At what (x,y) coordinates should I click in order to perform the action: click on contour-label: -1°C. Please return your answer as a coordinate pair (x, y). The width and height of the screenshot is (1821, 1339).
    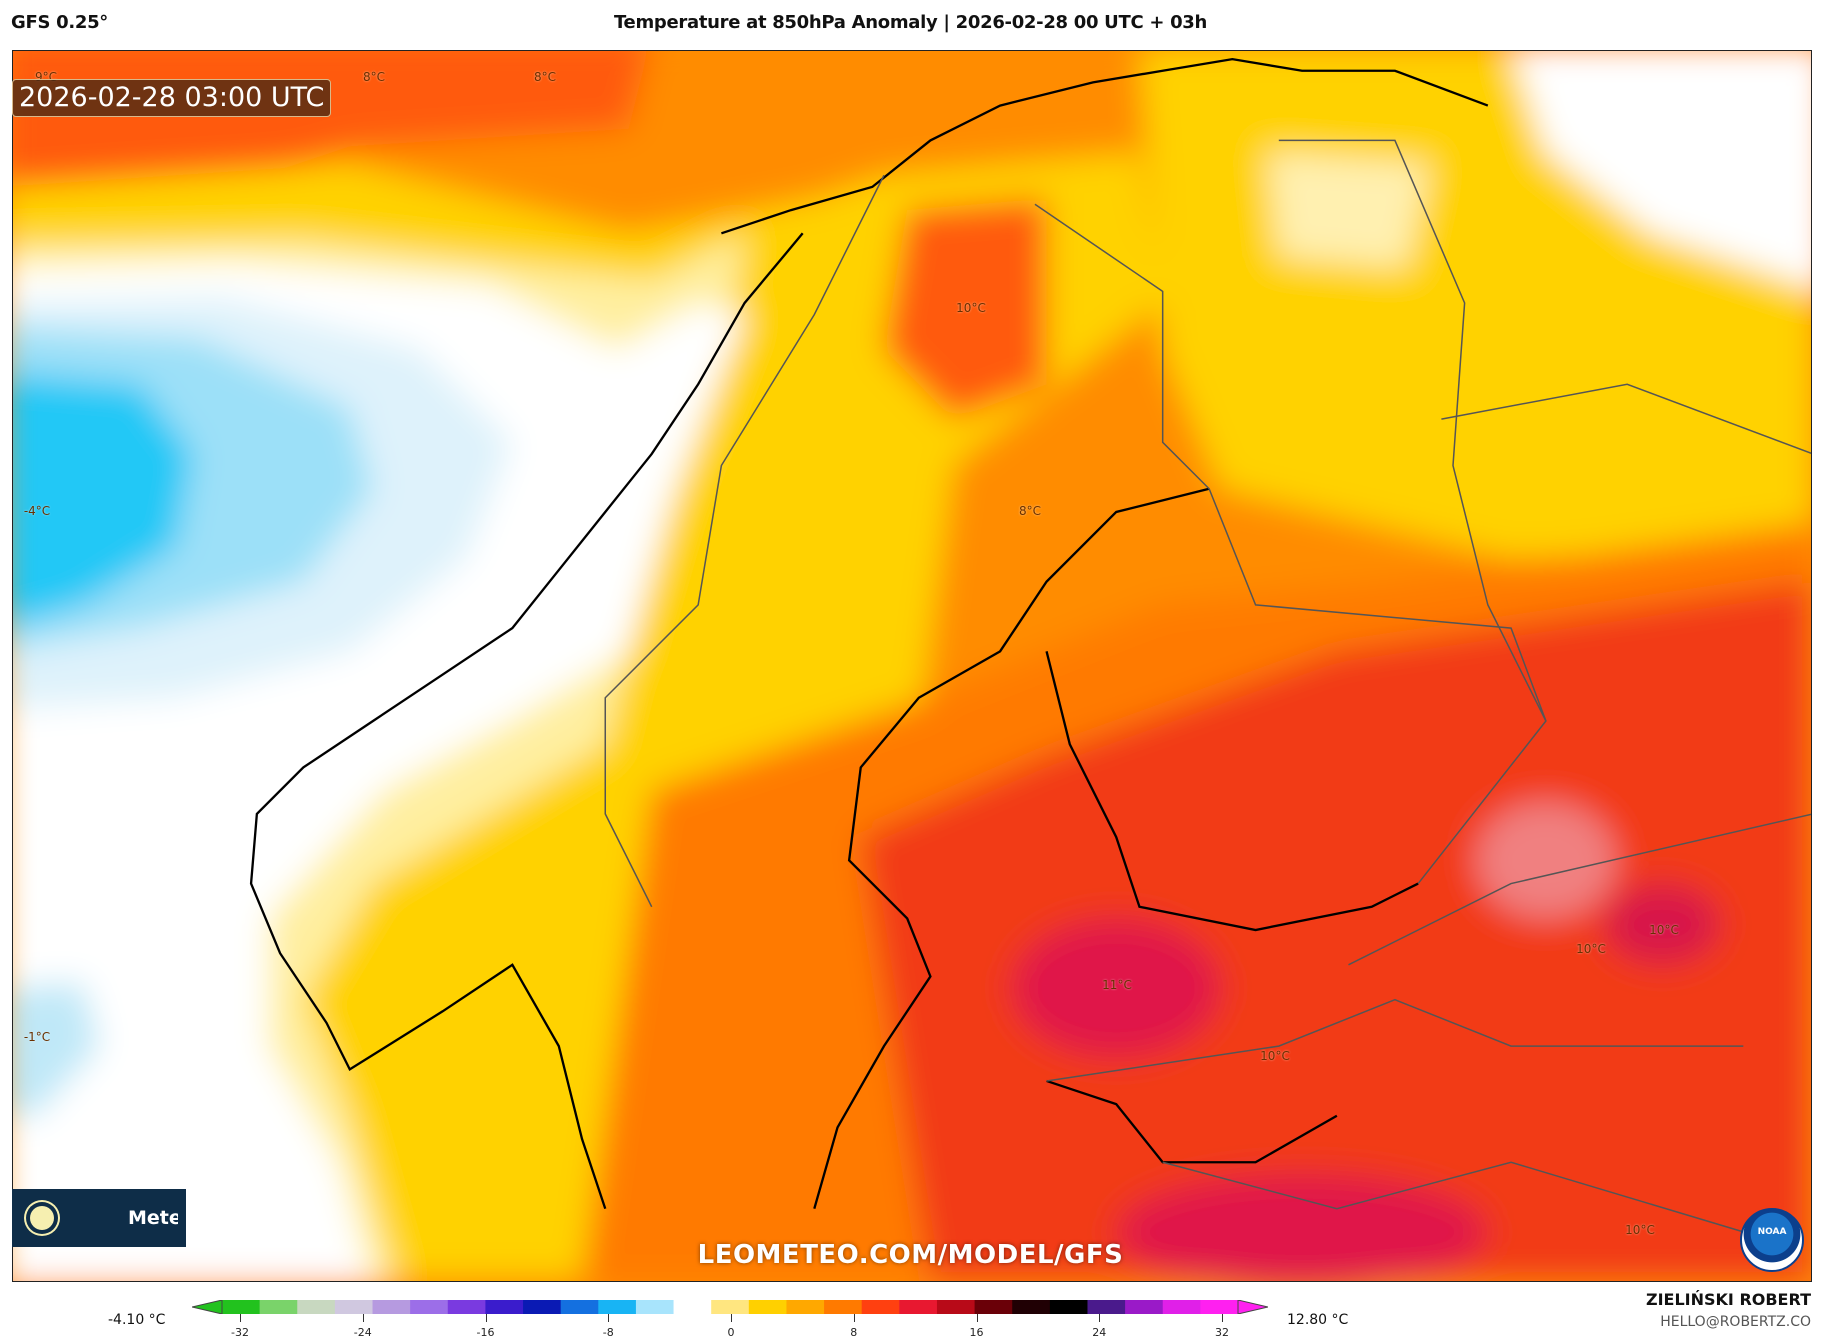
    Looking at the image, I should click on (37, 1037).